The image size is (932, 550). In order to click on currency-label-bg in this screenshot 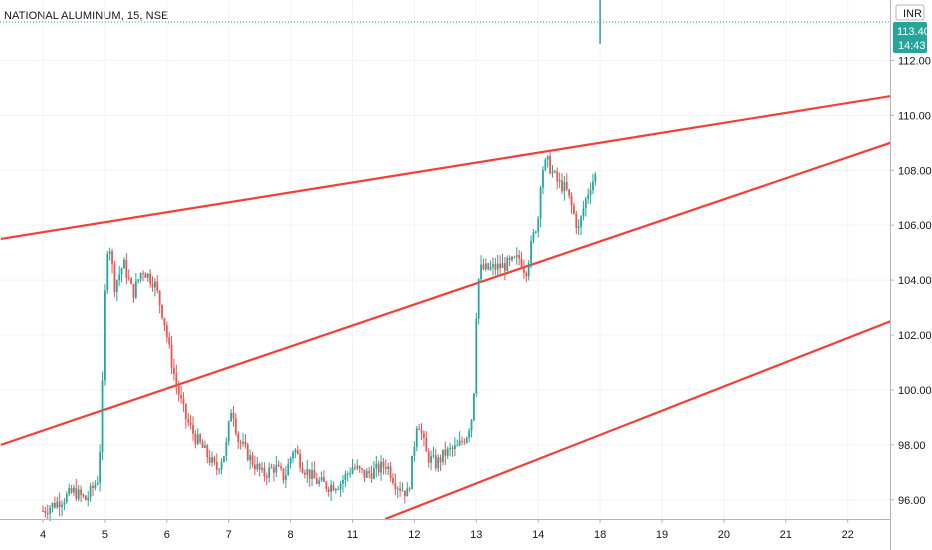, I will do `click(910, 12)`.